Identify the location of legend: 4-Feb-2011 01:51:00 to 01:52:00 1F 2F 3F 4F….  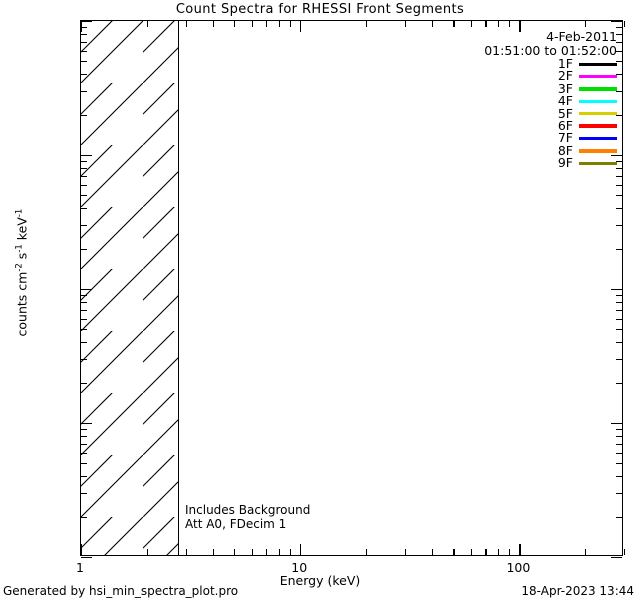
(532, 100).